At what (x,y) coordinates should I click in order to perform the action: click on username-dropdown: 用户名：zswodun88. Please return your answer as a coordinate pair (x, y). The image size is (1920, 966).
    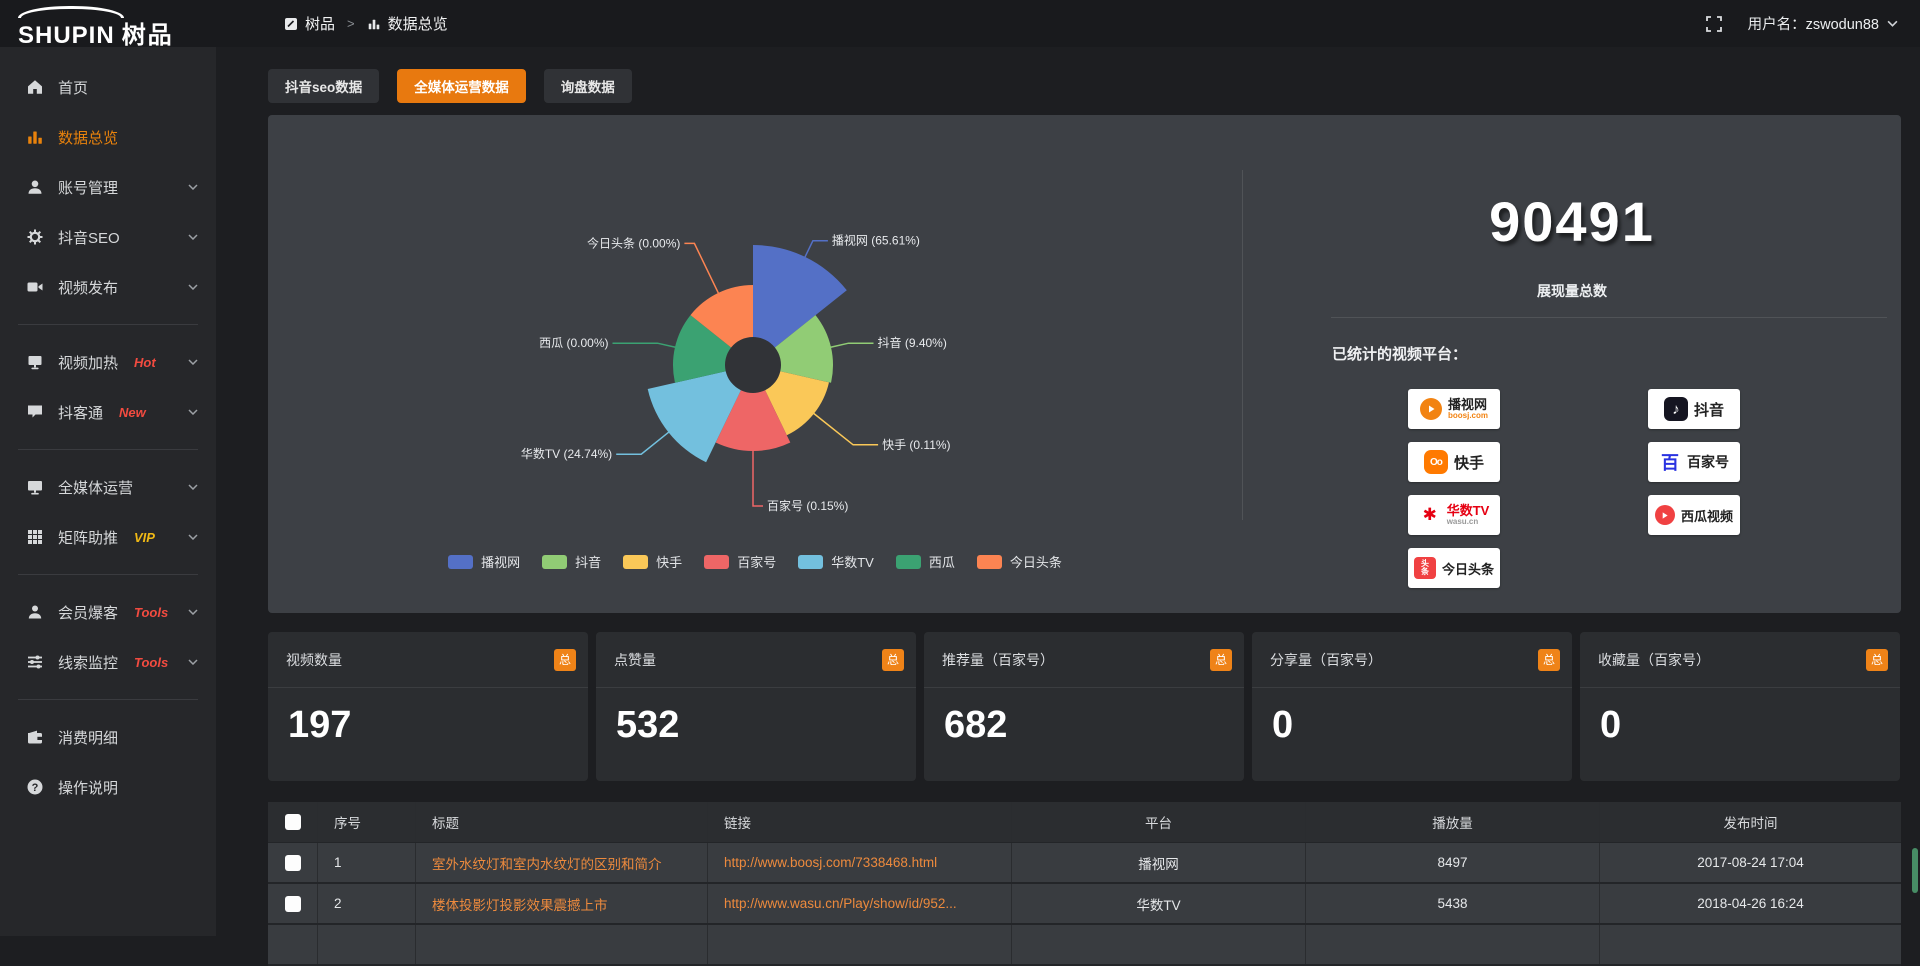
    Looking at the image, I should click on (1823, 23).